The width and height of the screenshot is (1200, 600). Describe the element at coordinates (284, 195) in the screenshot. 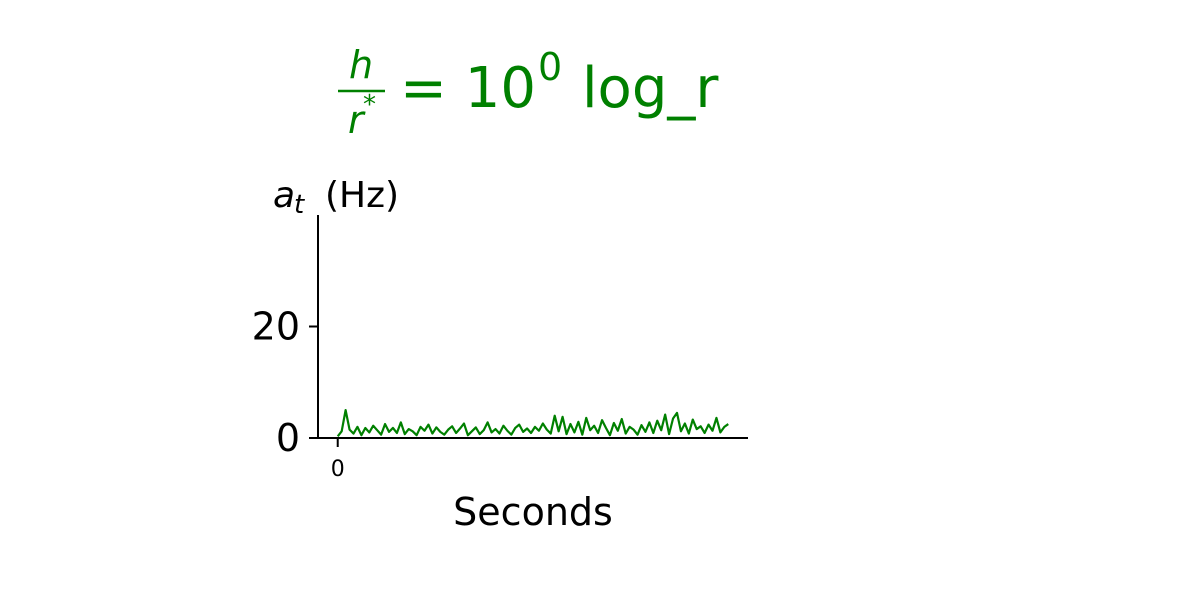

I see `y-label-symbol: a` at that location.